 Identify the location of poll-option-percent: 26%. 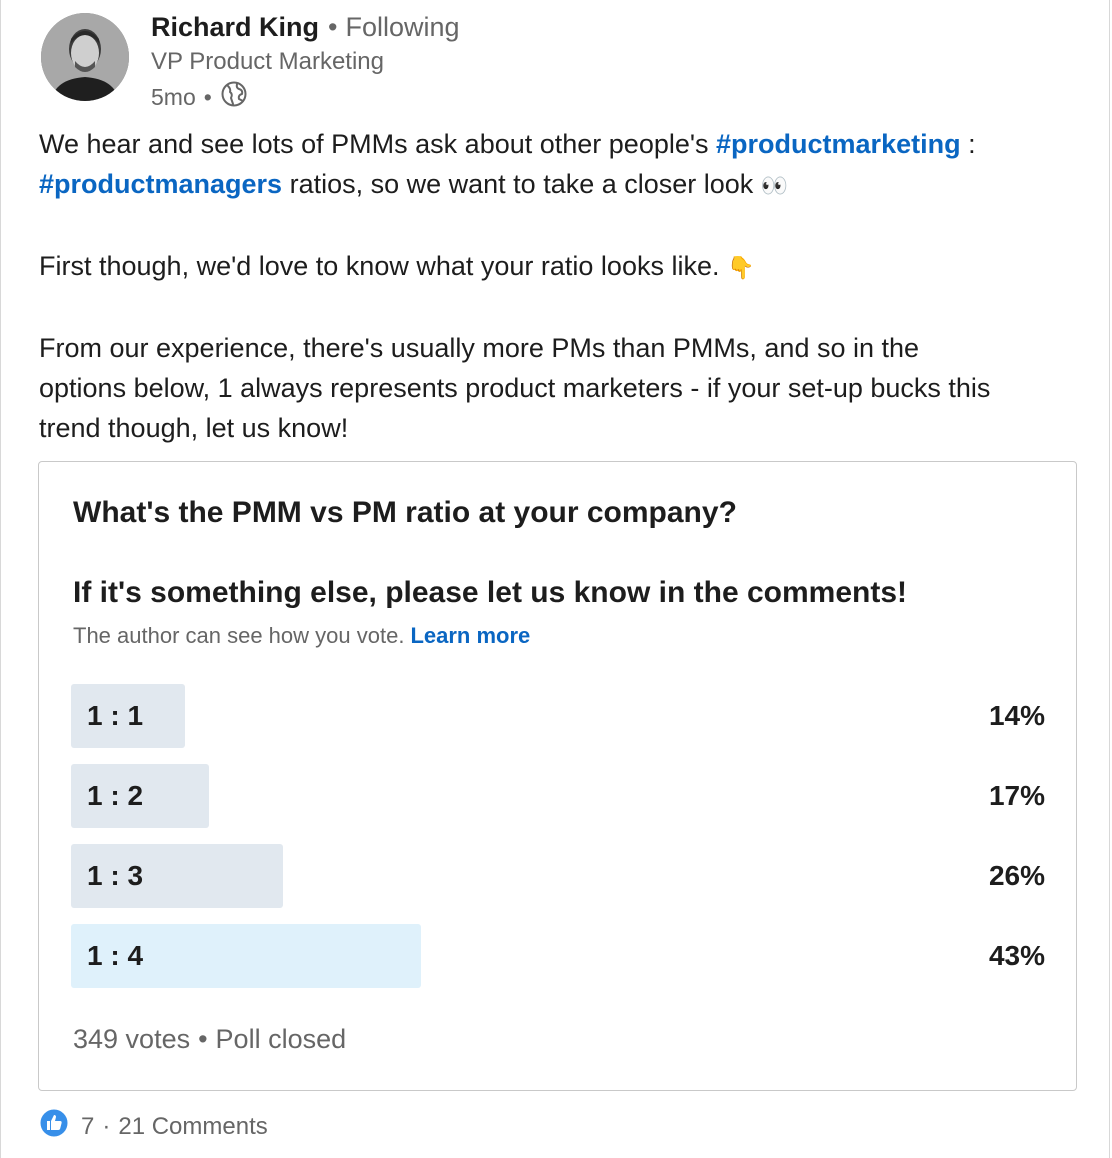
(1016, 875).